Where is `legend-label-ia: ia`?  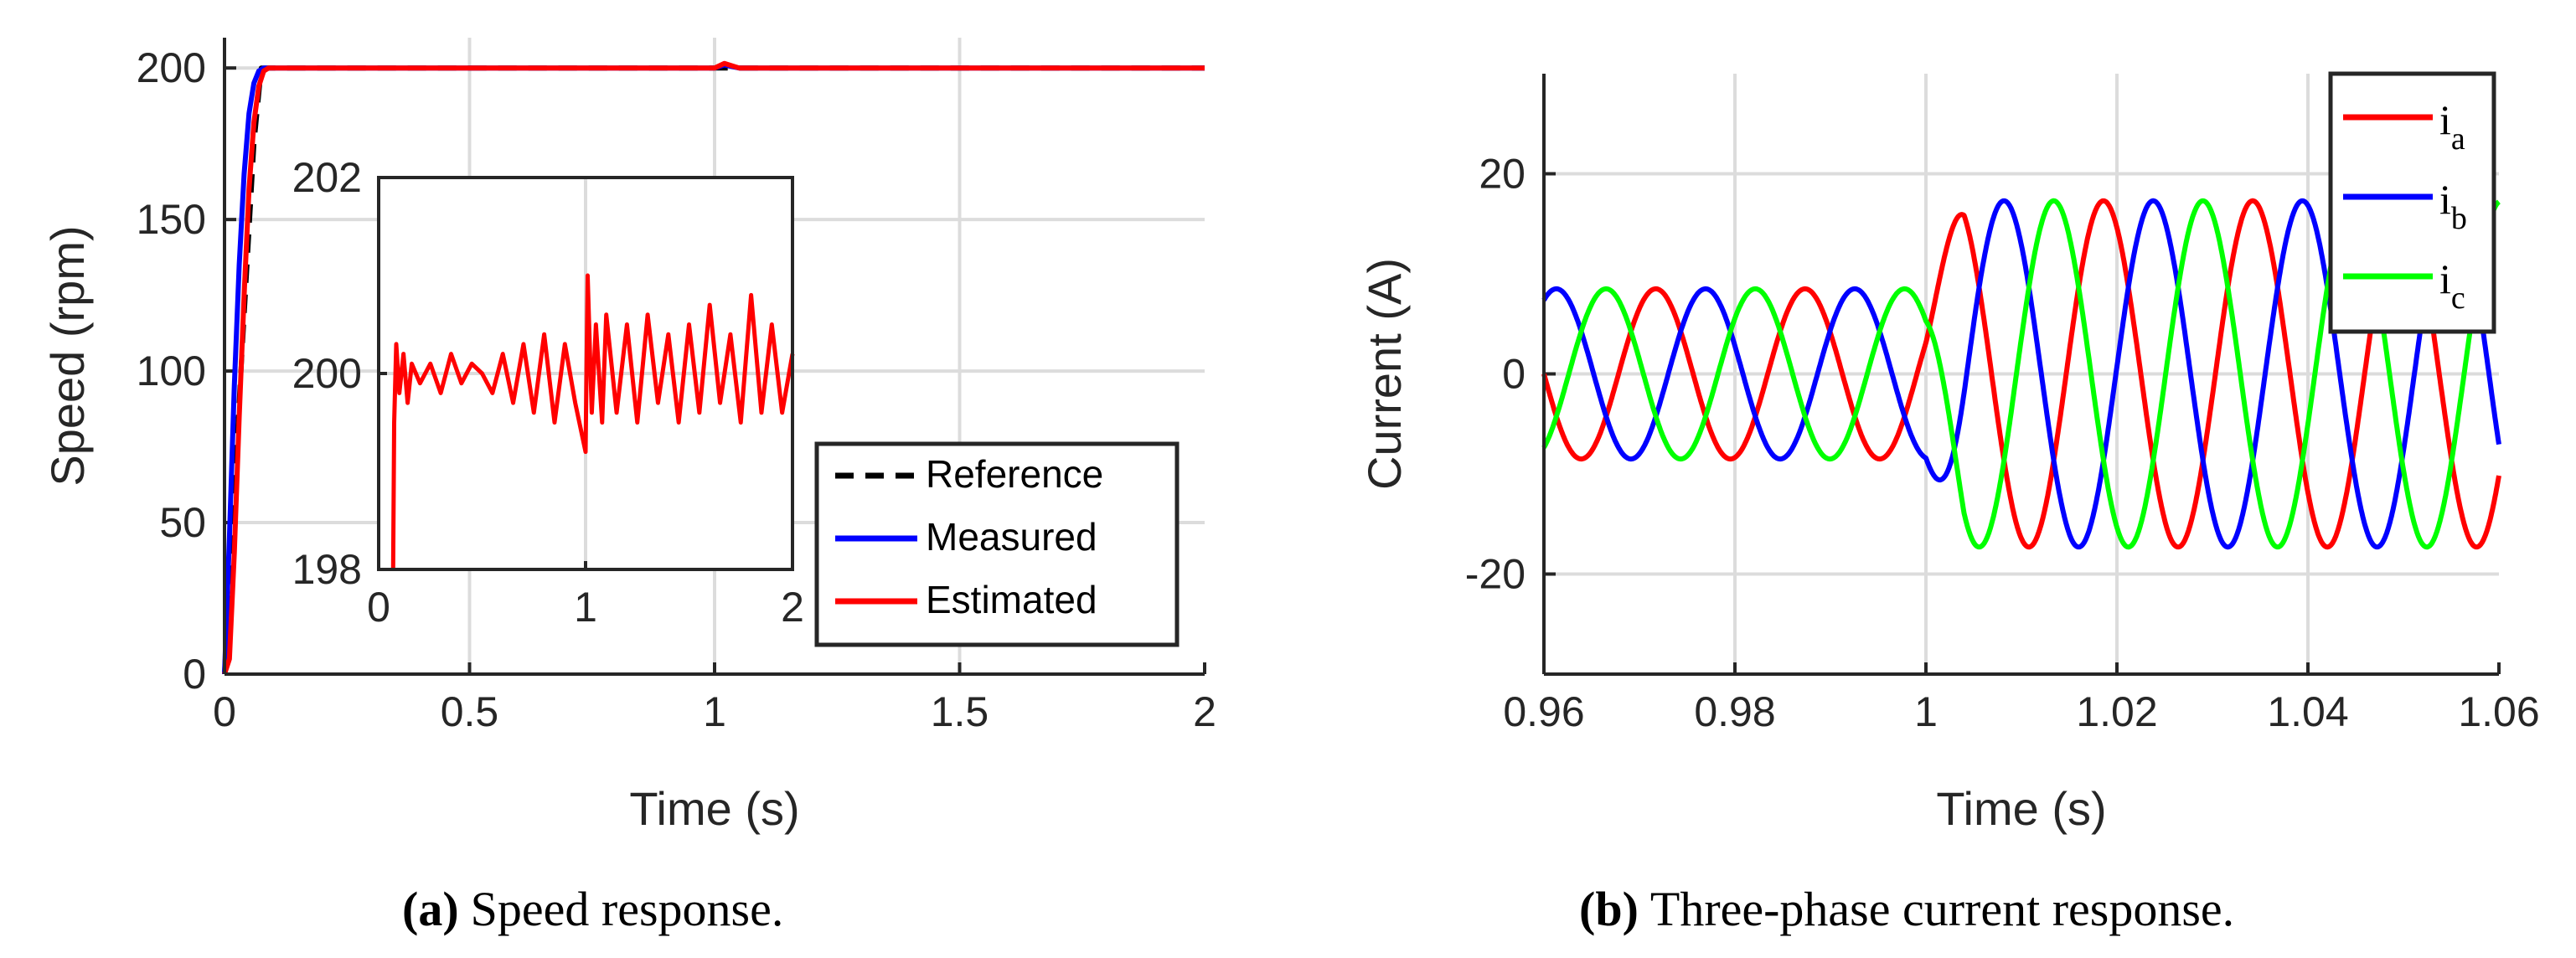
legend-label-ia: ia is located at coordinates (2452, 126).